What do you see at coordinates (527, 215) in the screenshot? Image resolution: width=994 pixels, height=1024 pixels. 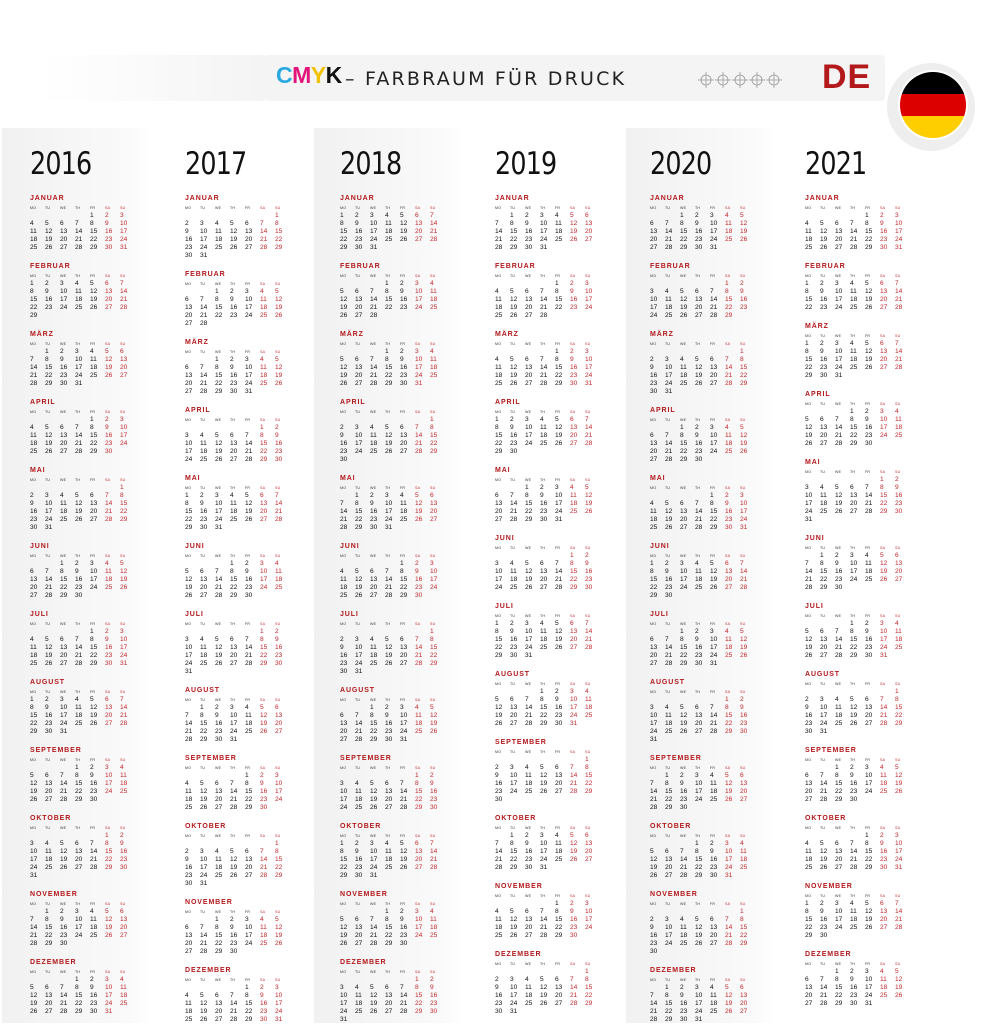 I see `day-cell: 2` at bounding box center [527, 215].